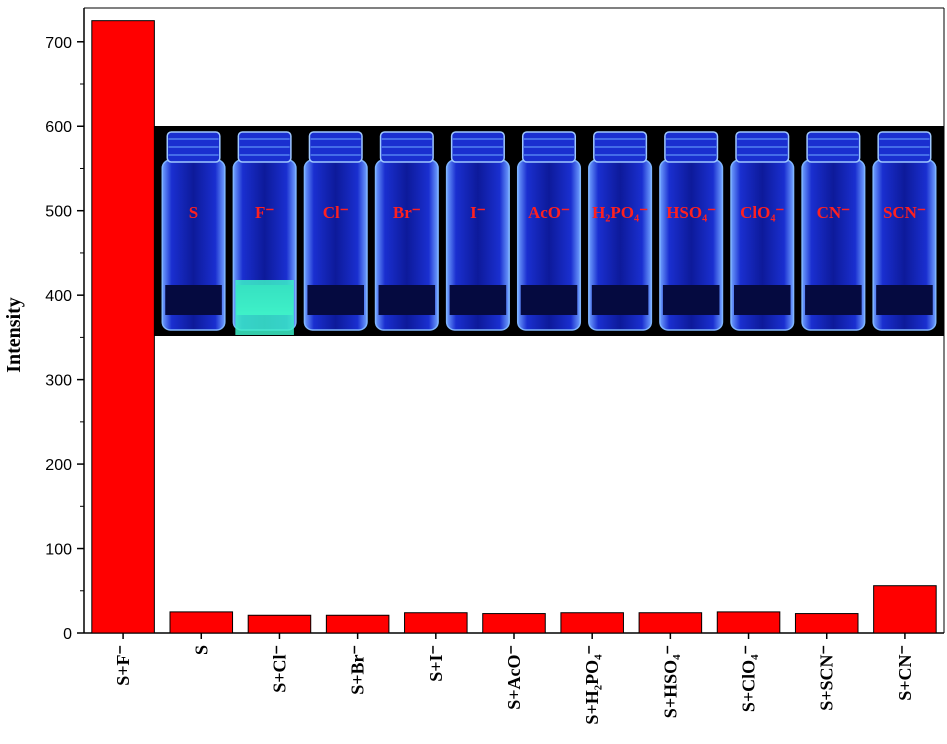  Describe the element at coordinates (406, 231) in the screenshot. I see `vial: Br⁻` at that location.